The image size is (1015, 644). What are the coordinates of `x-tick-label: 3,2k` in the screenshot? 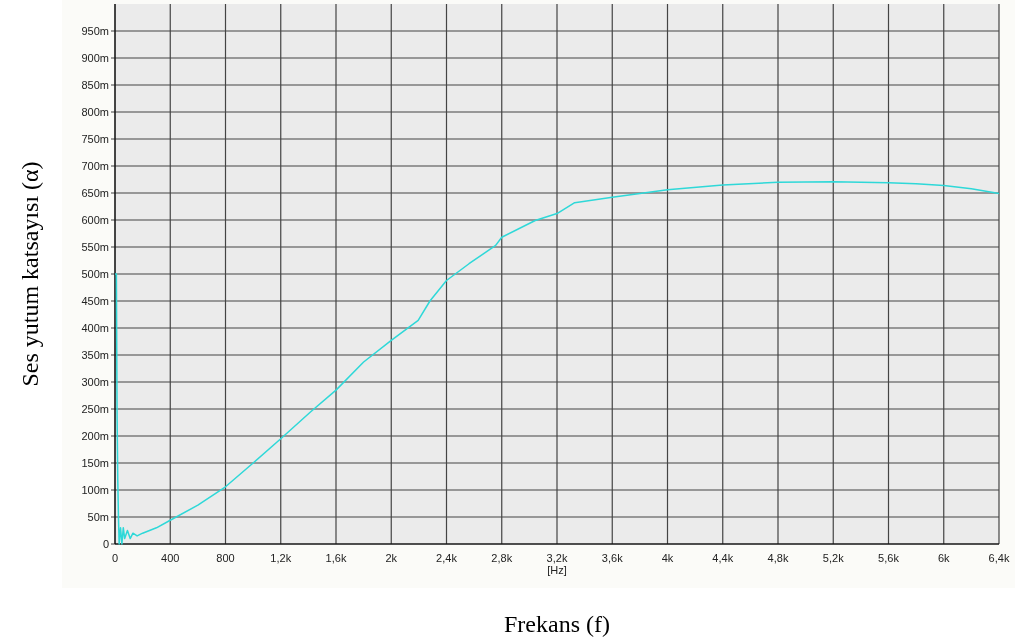 It's located at (557, 558).